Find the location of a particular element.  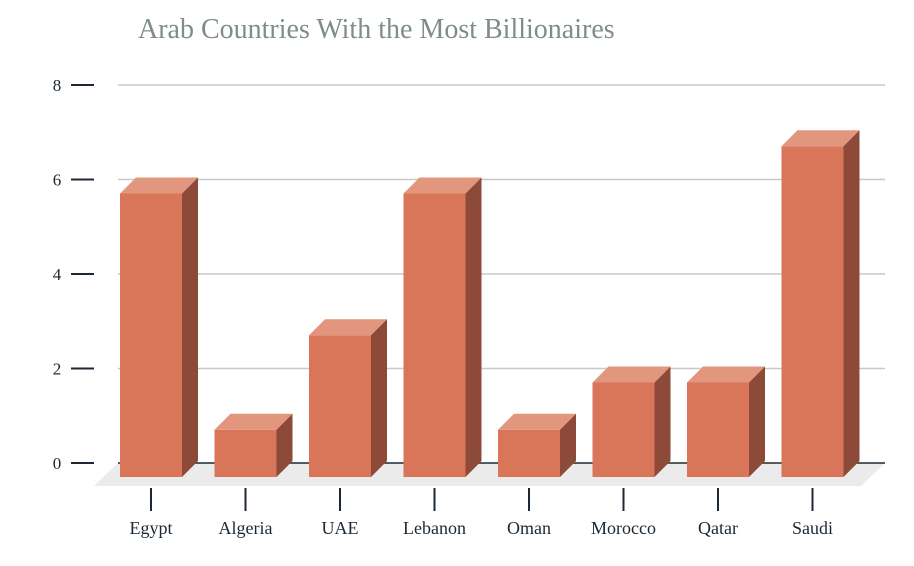

chart-floor is located at coordinates (489, 474).